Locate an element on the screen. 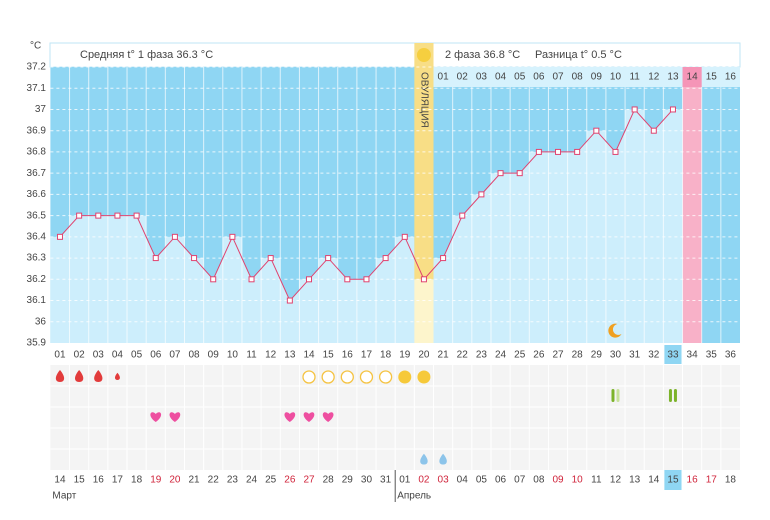 The width and height of the screenshot is (770, 520). luteal-label: 04 is located at coordinates (501, 77).